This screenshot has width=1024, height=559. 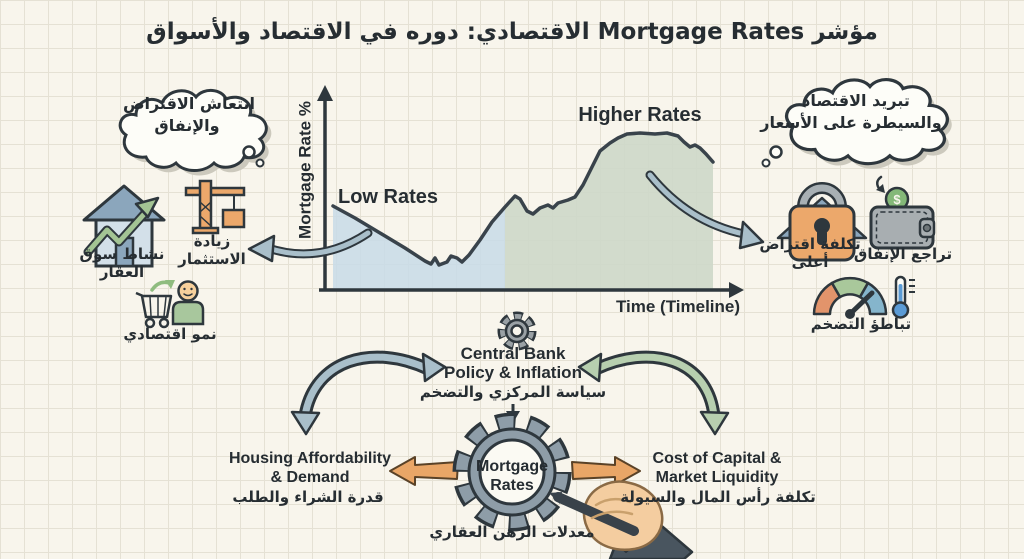 I want to click on economic-growth-label: نمو اقتصادي, so click(x=170, y=334).